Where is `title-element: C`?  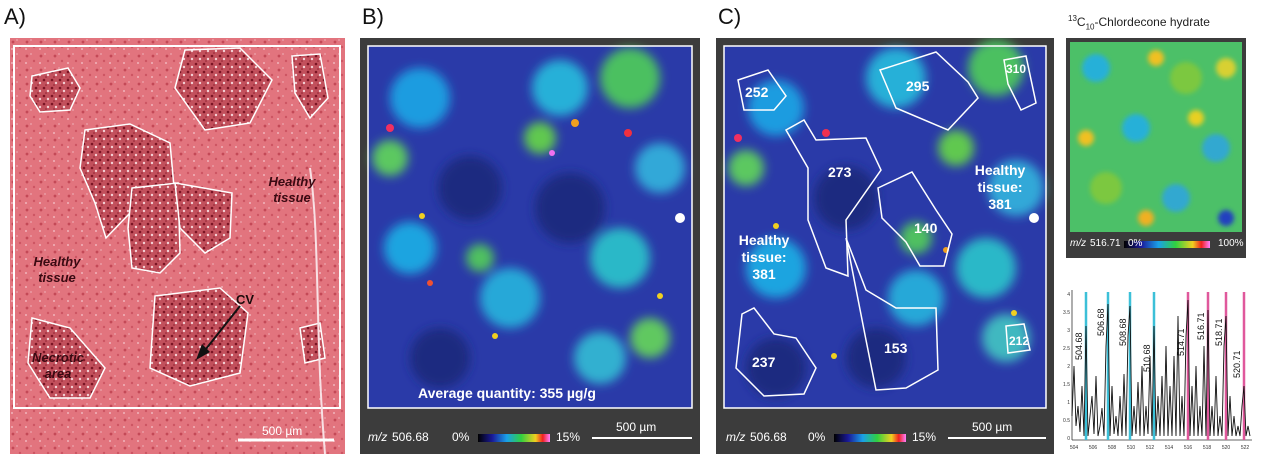
title-element: C is located at coordinates (1081, 22).